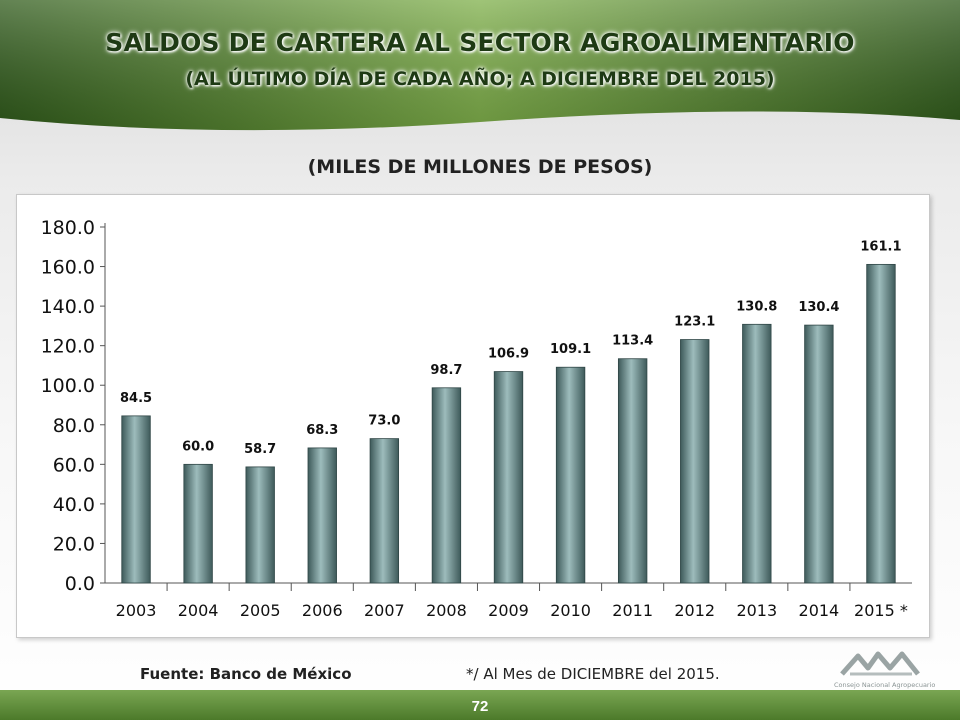  What do you see at coordinates (68, 347) in the screenshot?
I see `y-tick-label: 120.0` at bounding box center [68, 347].